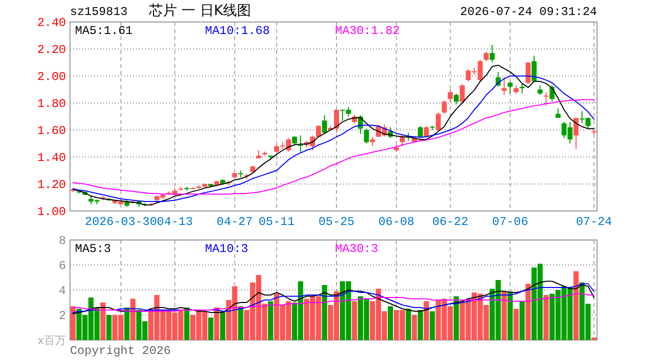 This screenshot has width=660, height=360. What do you see at coordinates (237, 31) in the screenshot?
I see `text: MA10:1.68` at bounding box center [237, 31].